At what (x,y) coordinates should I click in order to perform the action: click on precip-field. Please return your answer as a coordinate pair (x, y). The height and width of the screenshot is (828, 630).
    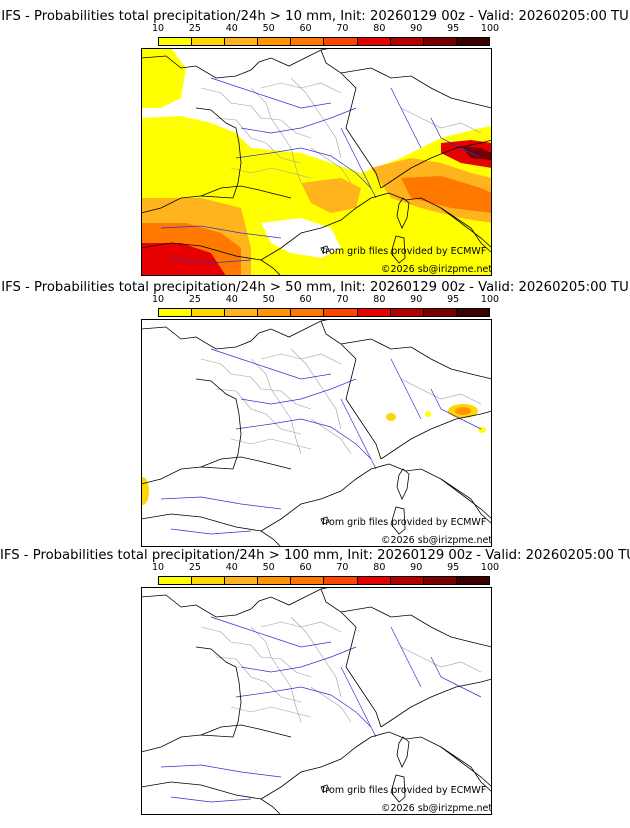
    Looking at the image, I should click on (313, 454).